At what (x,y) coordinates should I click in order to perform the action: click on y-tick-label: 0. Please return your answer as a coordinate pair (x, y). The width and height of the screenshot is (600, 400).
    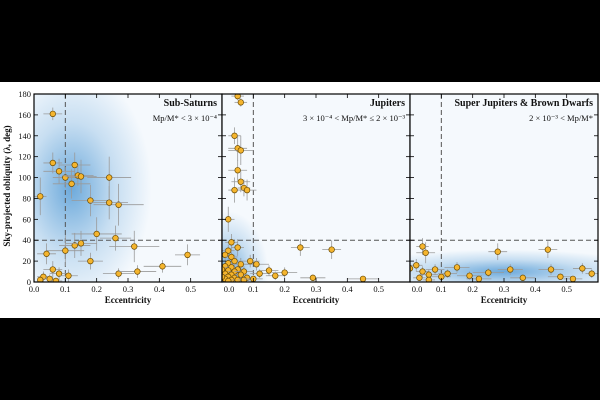
    Looking at the image, I should click on (29, 282).